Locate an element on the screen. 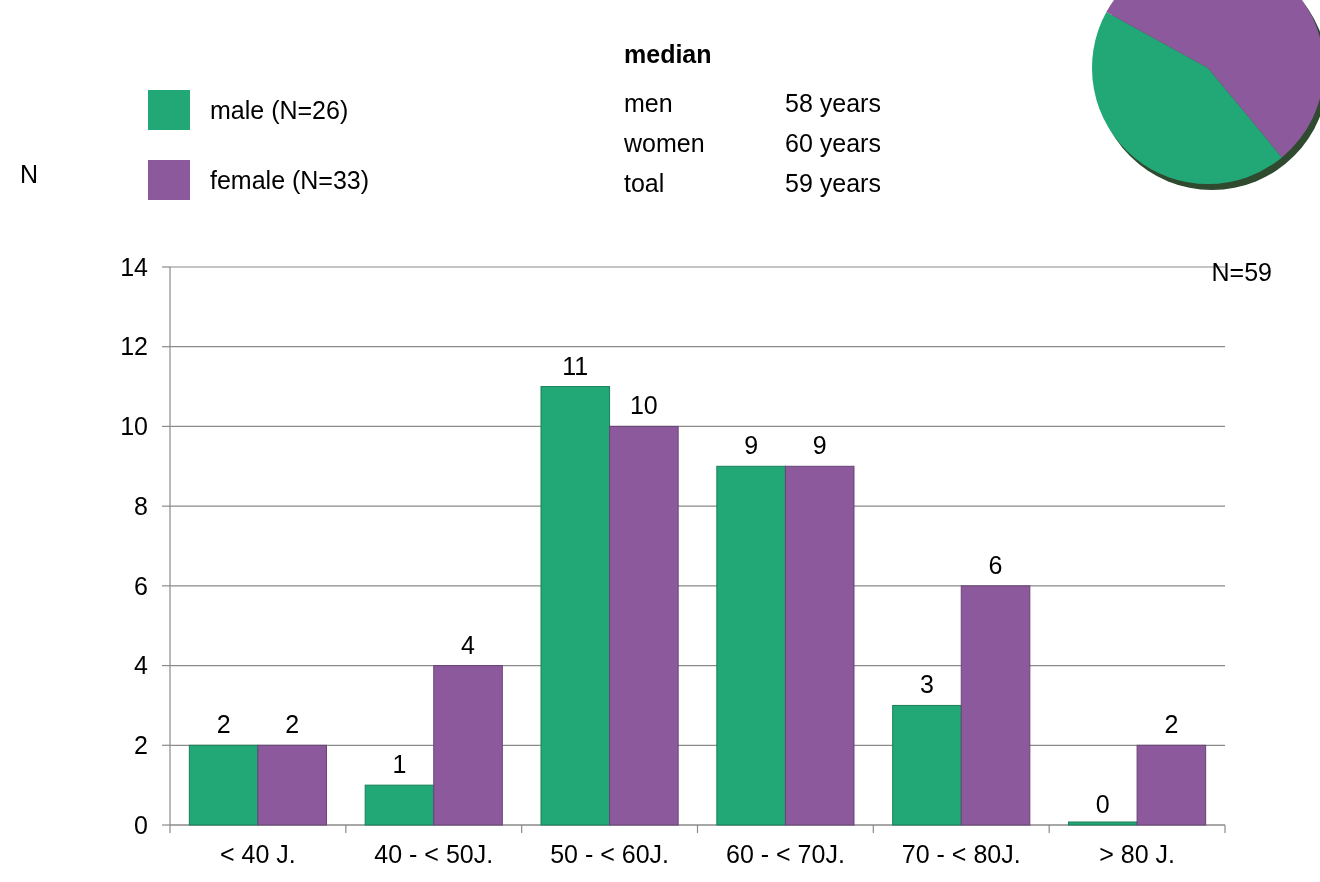 This screenshot has width=1320, height=882. text: 60 years is located at coordinates (833, 143).